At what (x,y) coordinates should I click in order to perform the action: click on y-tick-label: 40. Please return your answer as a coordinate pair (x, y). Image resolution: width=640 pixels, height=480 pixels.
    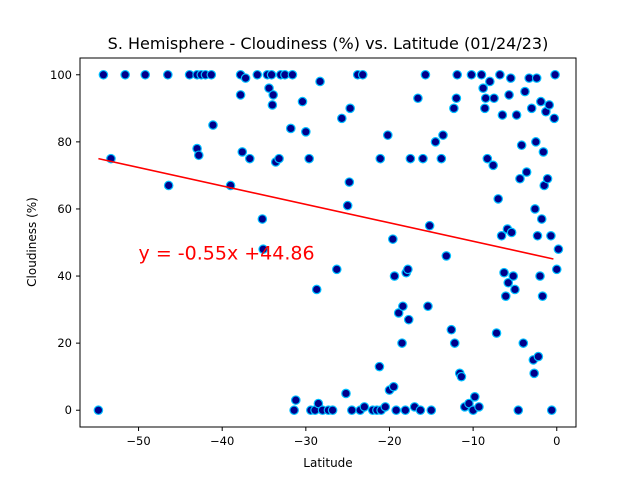
    Looking at the image, I should click on (64, 276).